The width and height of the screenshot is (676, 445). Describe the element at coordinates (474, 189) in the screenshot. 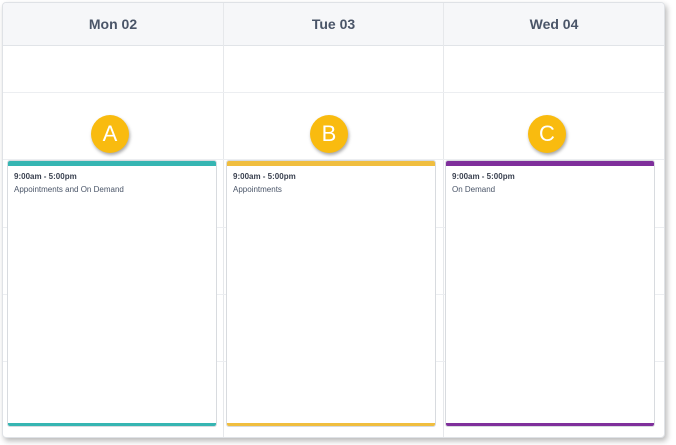

I see `block-type: On Demand` at that location.